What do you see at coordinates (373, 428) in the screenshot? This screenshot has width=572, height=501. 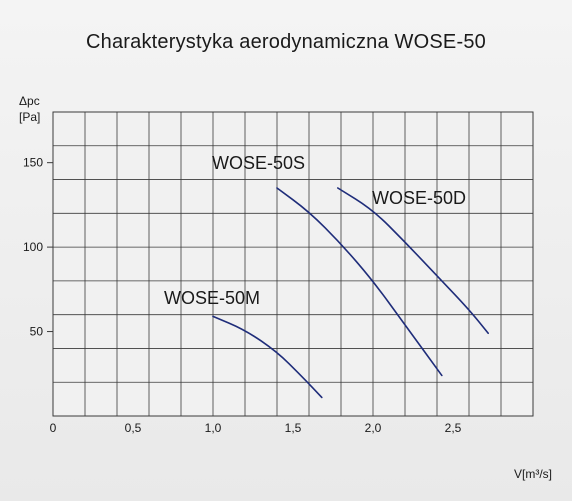 I see `x-tick-label: 2,0` at bounding box center [373, 428].